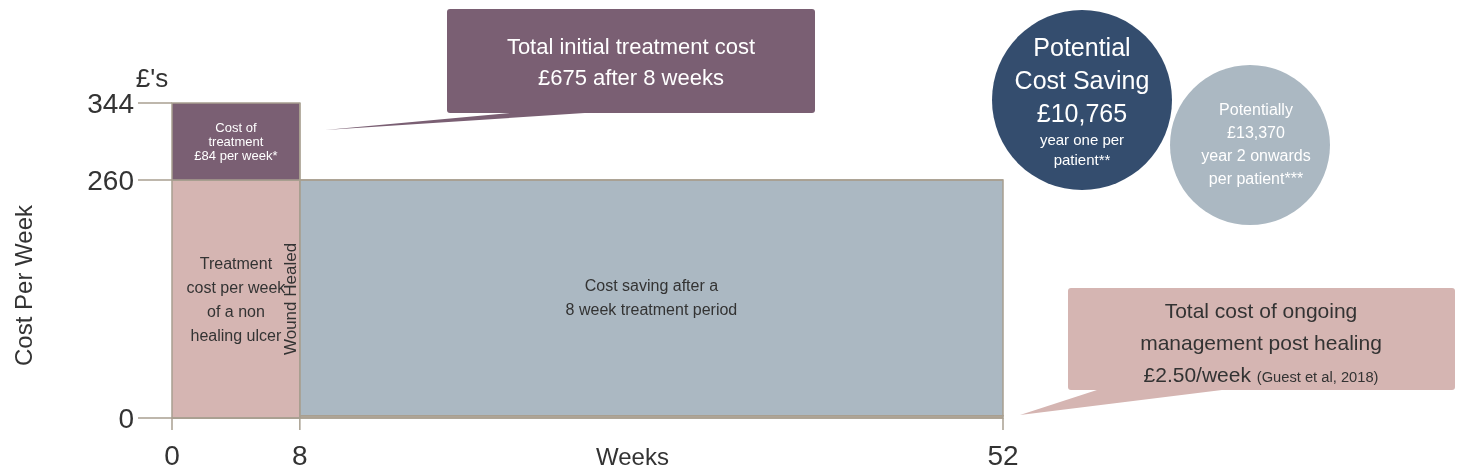 This screenshot has width=1464, height=470. Describe the element at coordinates (651, 298) in the screenshot. I see `series-label: Cost saving after a 8 week treatment period` at that location.